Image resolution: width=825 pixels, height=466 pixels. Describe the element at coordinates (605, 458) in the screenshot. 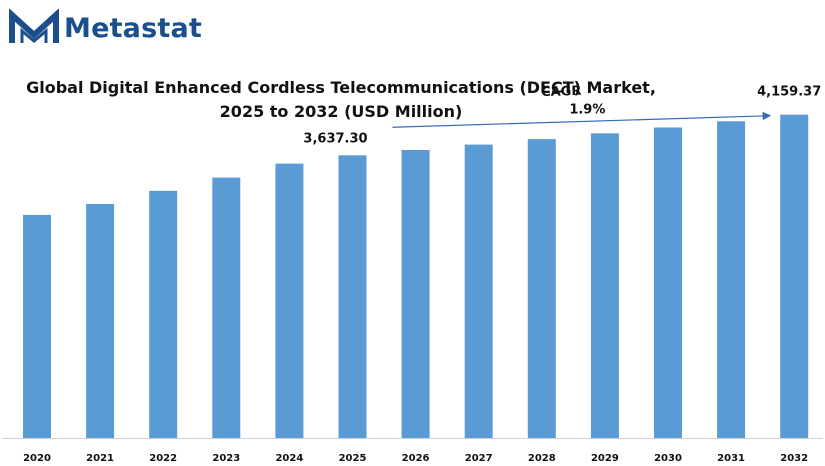

I see `x-tick-label-2029: 2029` at that location.